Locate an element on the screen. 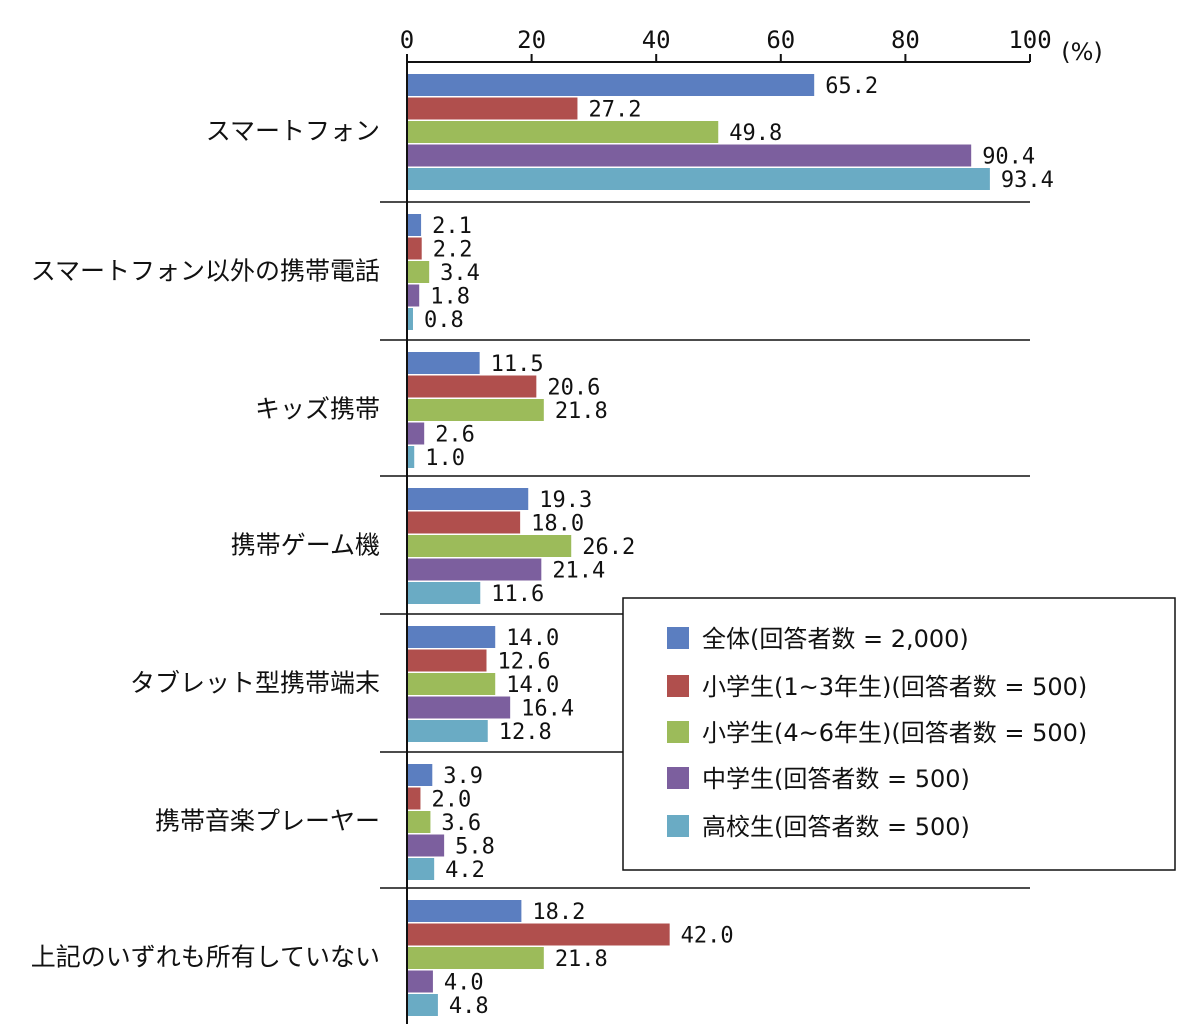 The height and width of the screenshot is (1032, 1200). data-label: 2.1 is located at coordinates (452, 226).